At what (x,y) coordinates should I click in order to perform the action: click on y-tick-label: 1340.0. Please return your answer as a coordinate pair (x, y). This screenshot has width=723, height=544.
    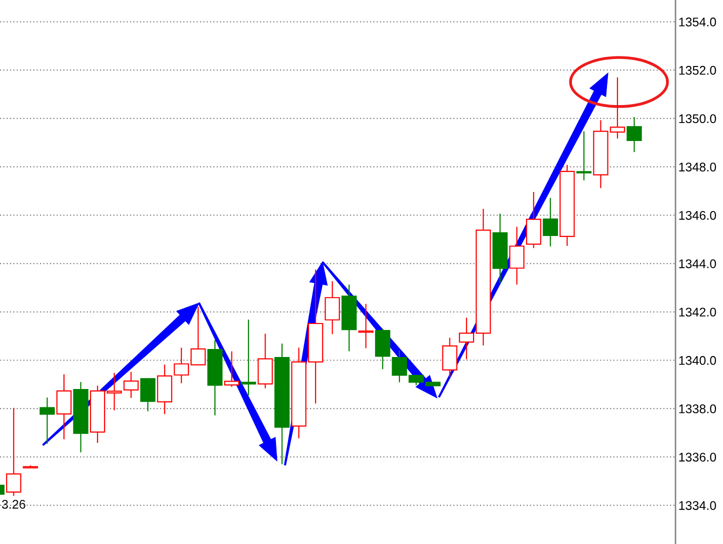
    Looking at the image, I should click on (697, 360).